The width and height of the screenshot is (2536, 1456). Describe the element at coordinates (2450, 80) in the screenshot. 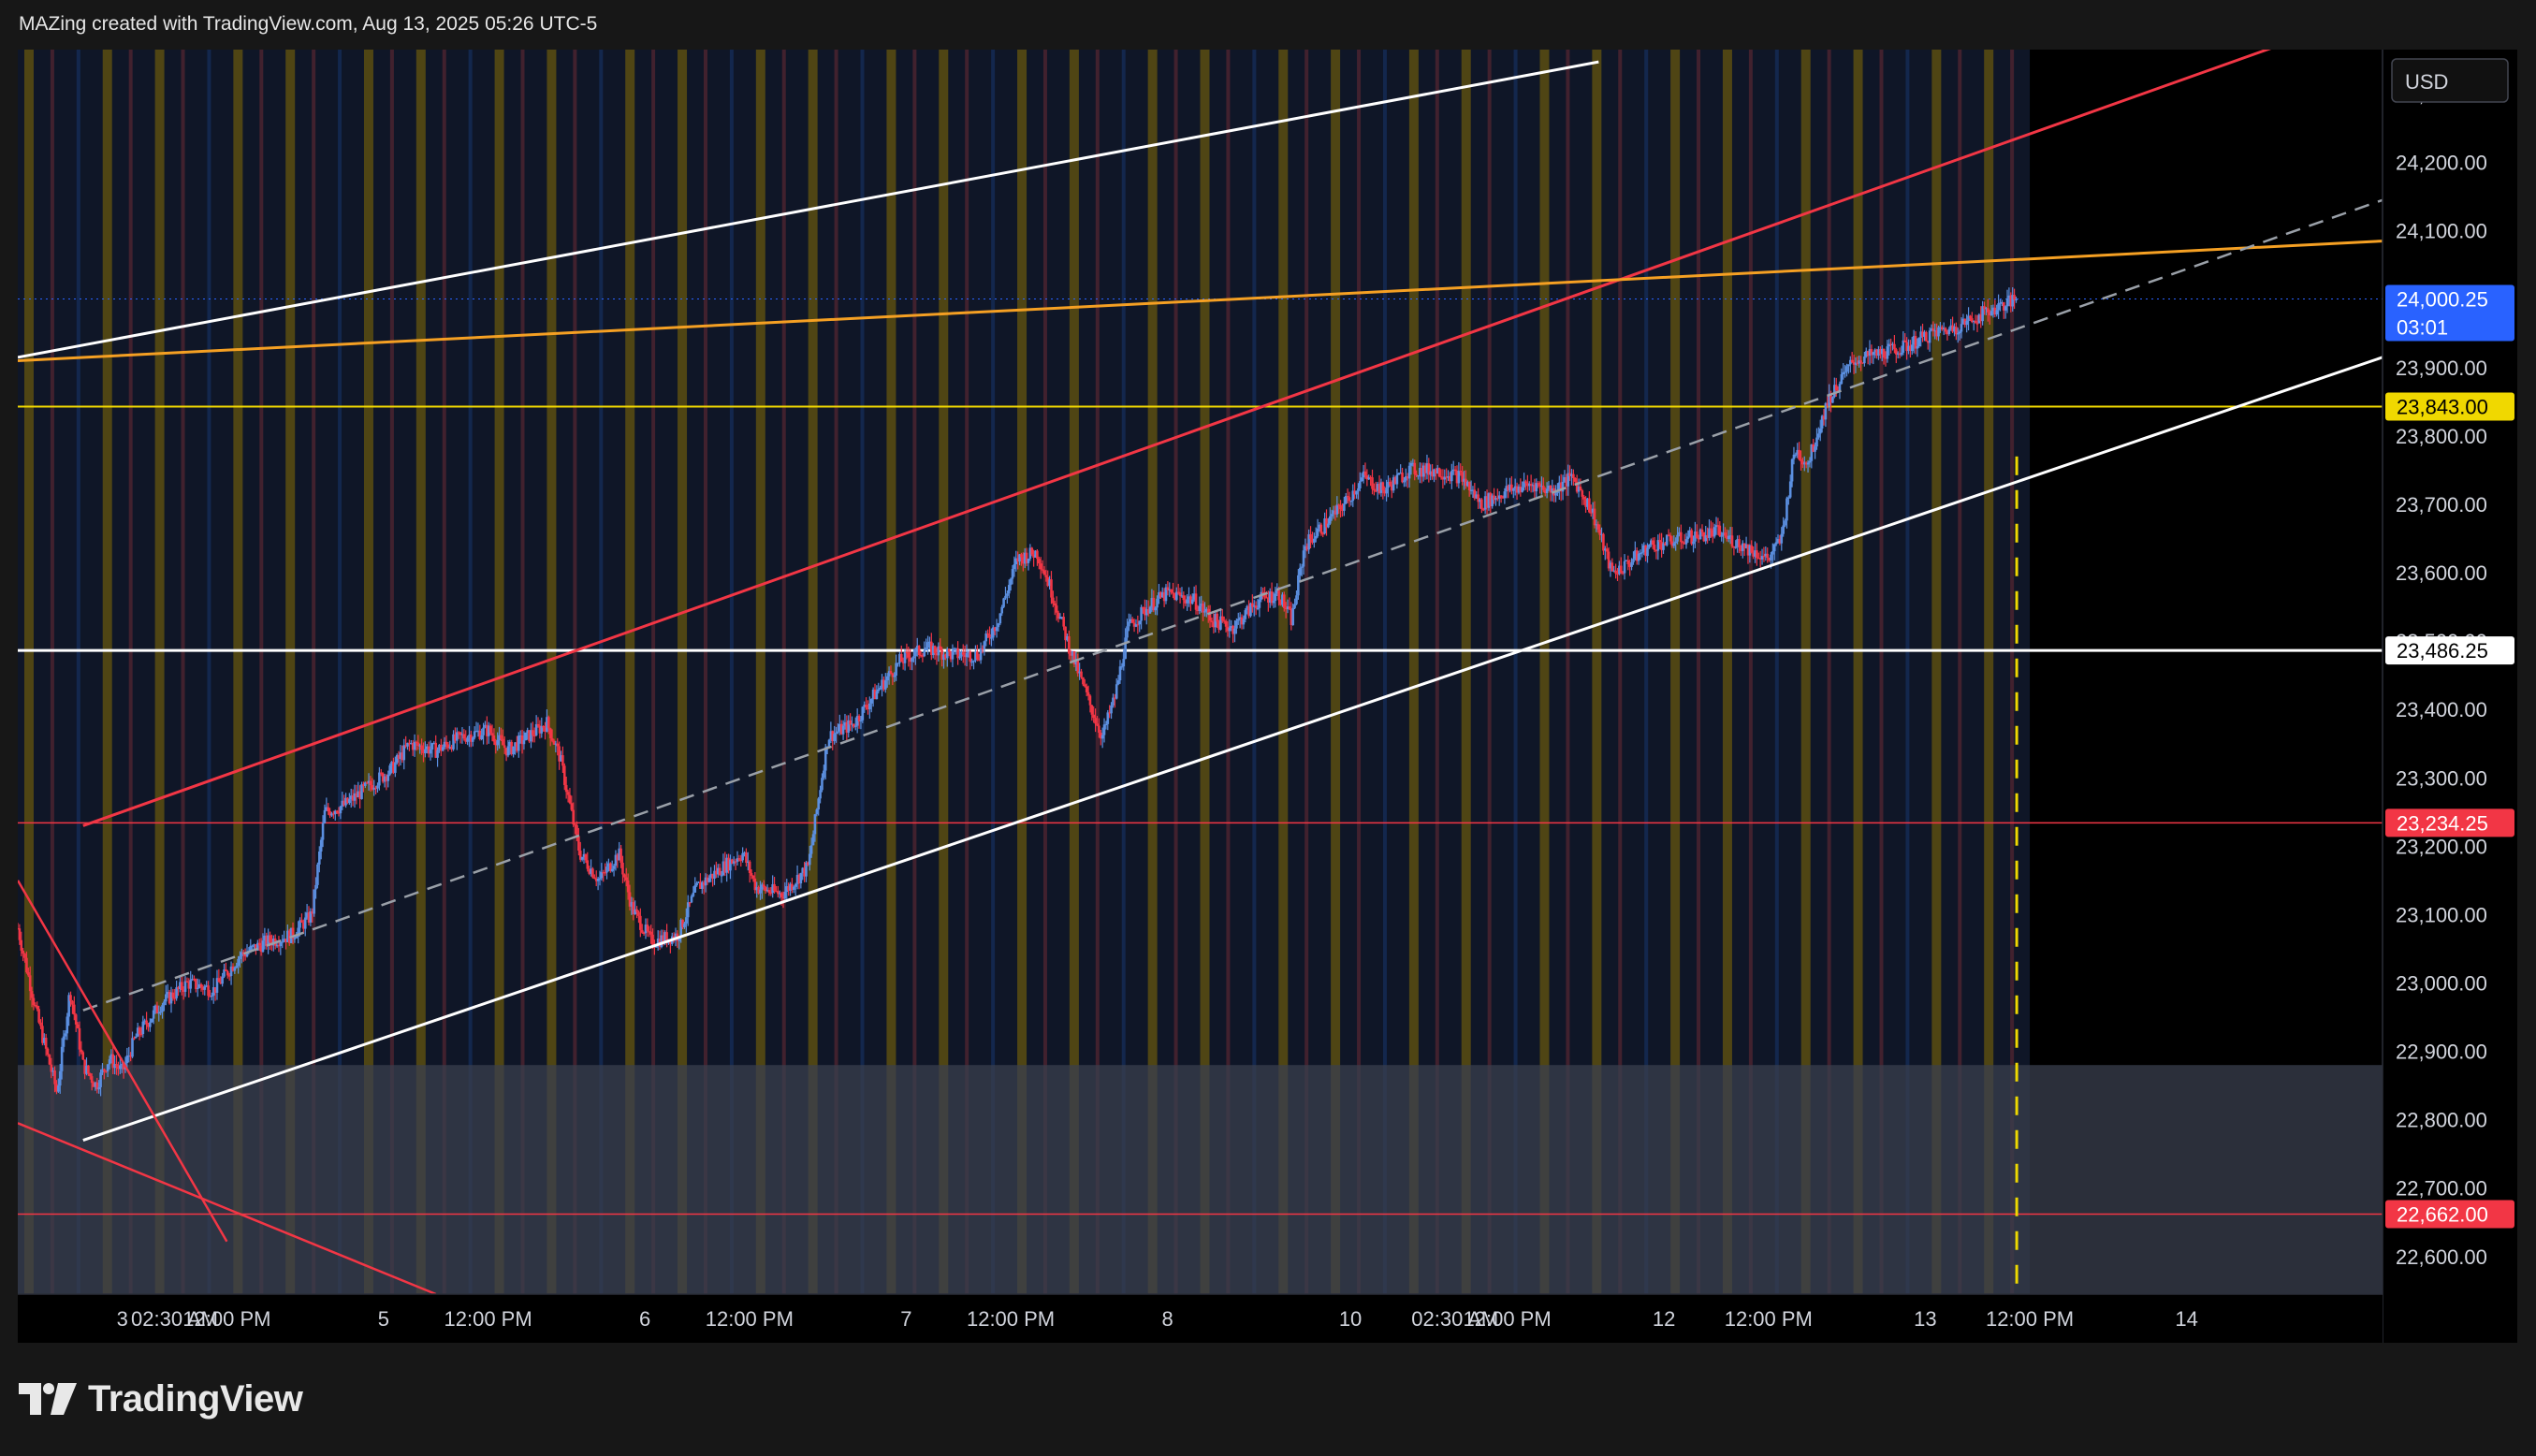

I see `currency-button: USD` at that location.